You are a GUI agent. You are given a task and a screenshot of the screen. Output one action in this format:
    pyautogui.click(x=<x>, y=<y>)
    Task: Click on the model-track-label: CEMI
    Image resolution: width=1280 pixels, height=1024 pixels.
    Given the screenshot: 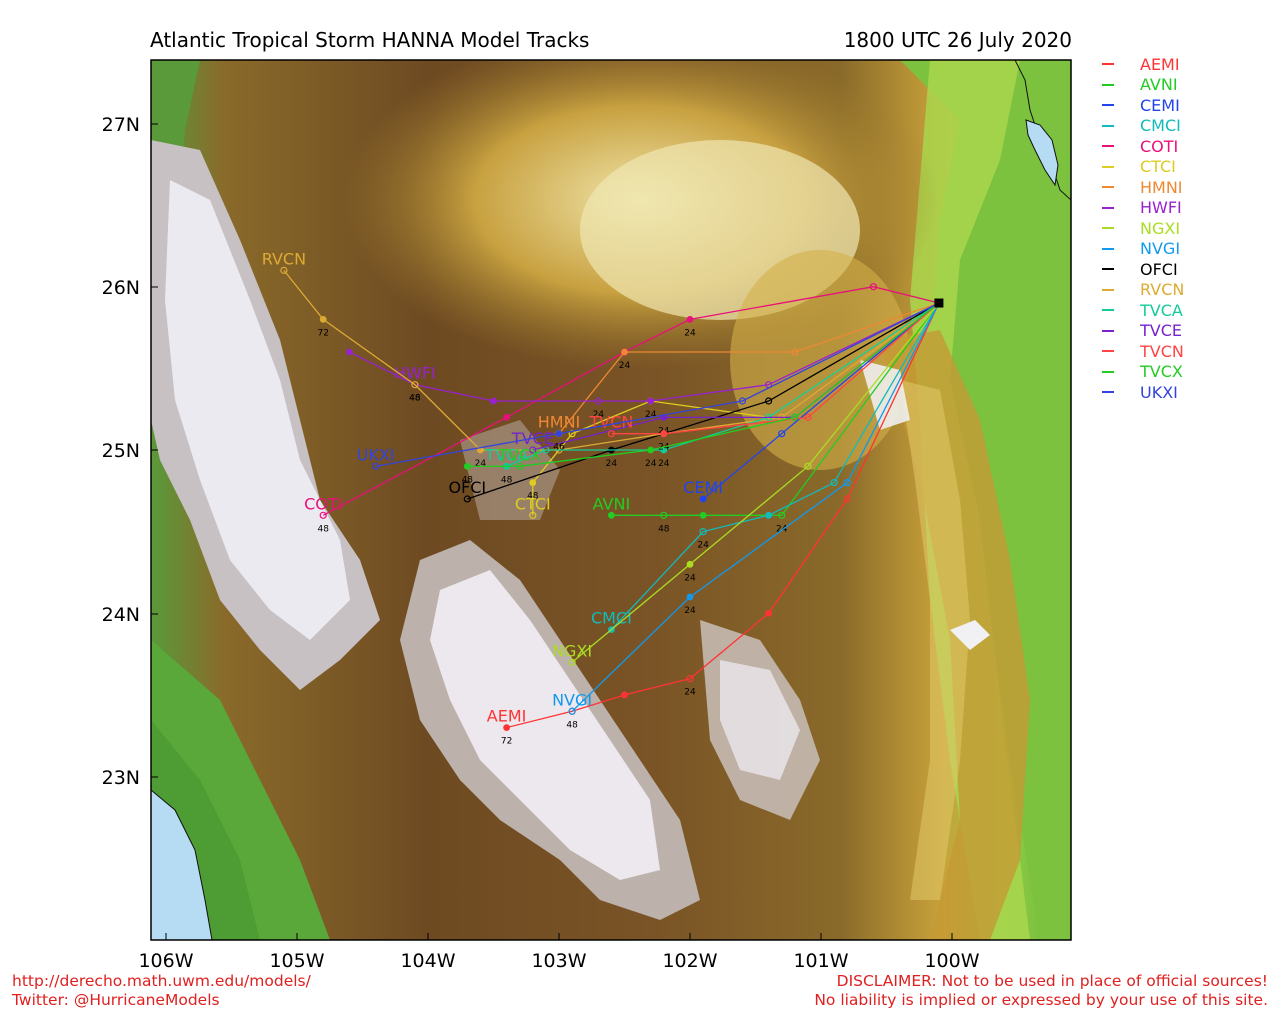 What is the action you would take?
    pyautogui.click(x=703, y=487)
    